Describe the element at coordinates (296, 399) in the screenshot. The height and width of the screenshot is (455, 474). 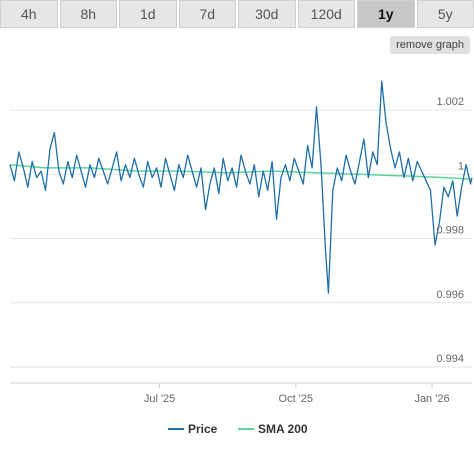
I see `x-tick-label: Oct '25` at that location.